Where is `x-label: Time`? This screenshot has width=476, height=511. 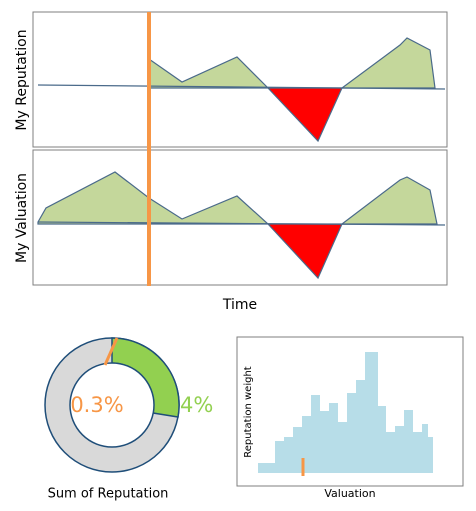 x-label: Time is located at coordinates (239, 305).